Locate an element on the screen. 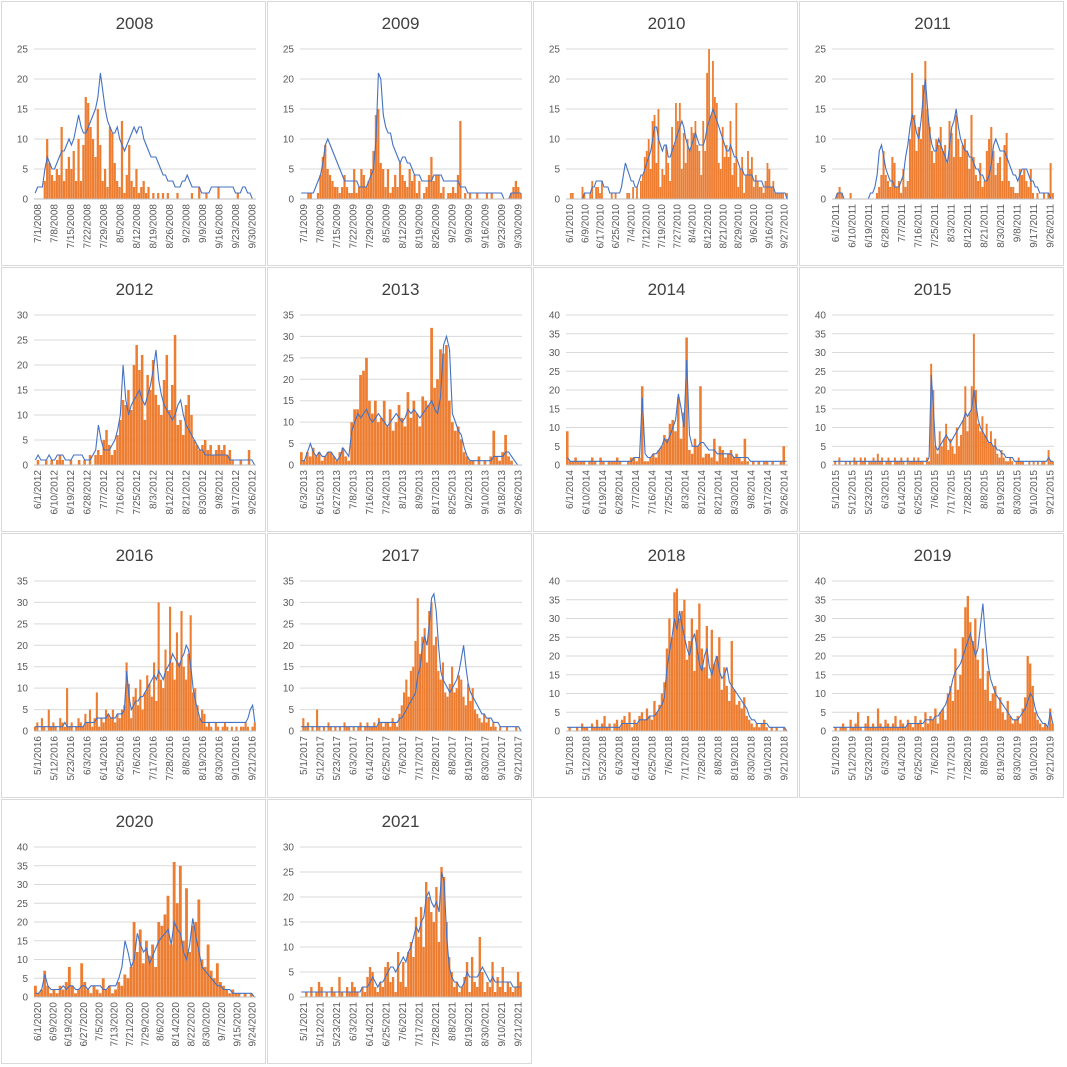 Image resolution: width=1067 pixels, height=1067 pixels. y-tick-label: 25 is located at coordinates (289, 358).